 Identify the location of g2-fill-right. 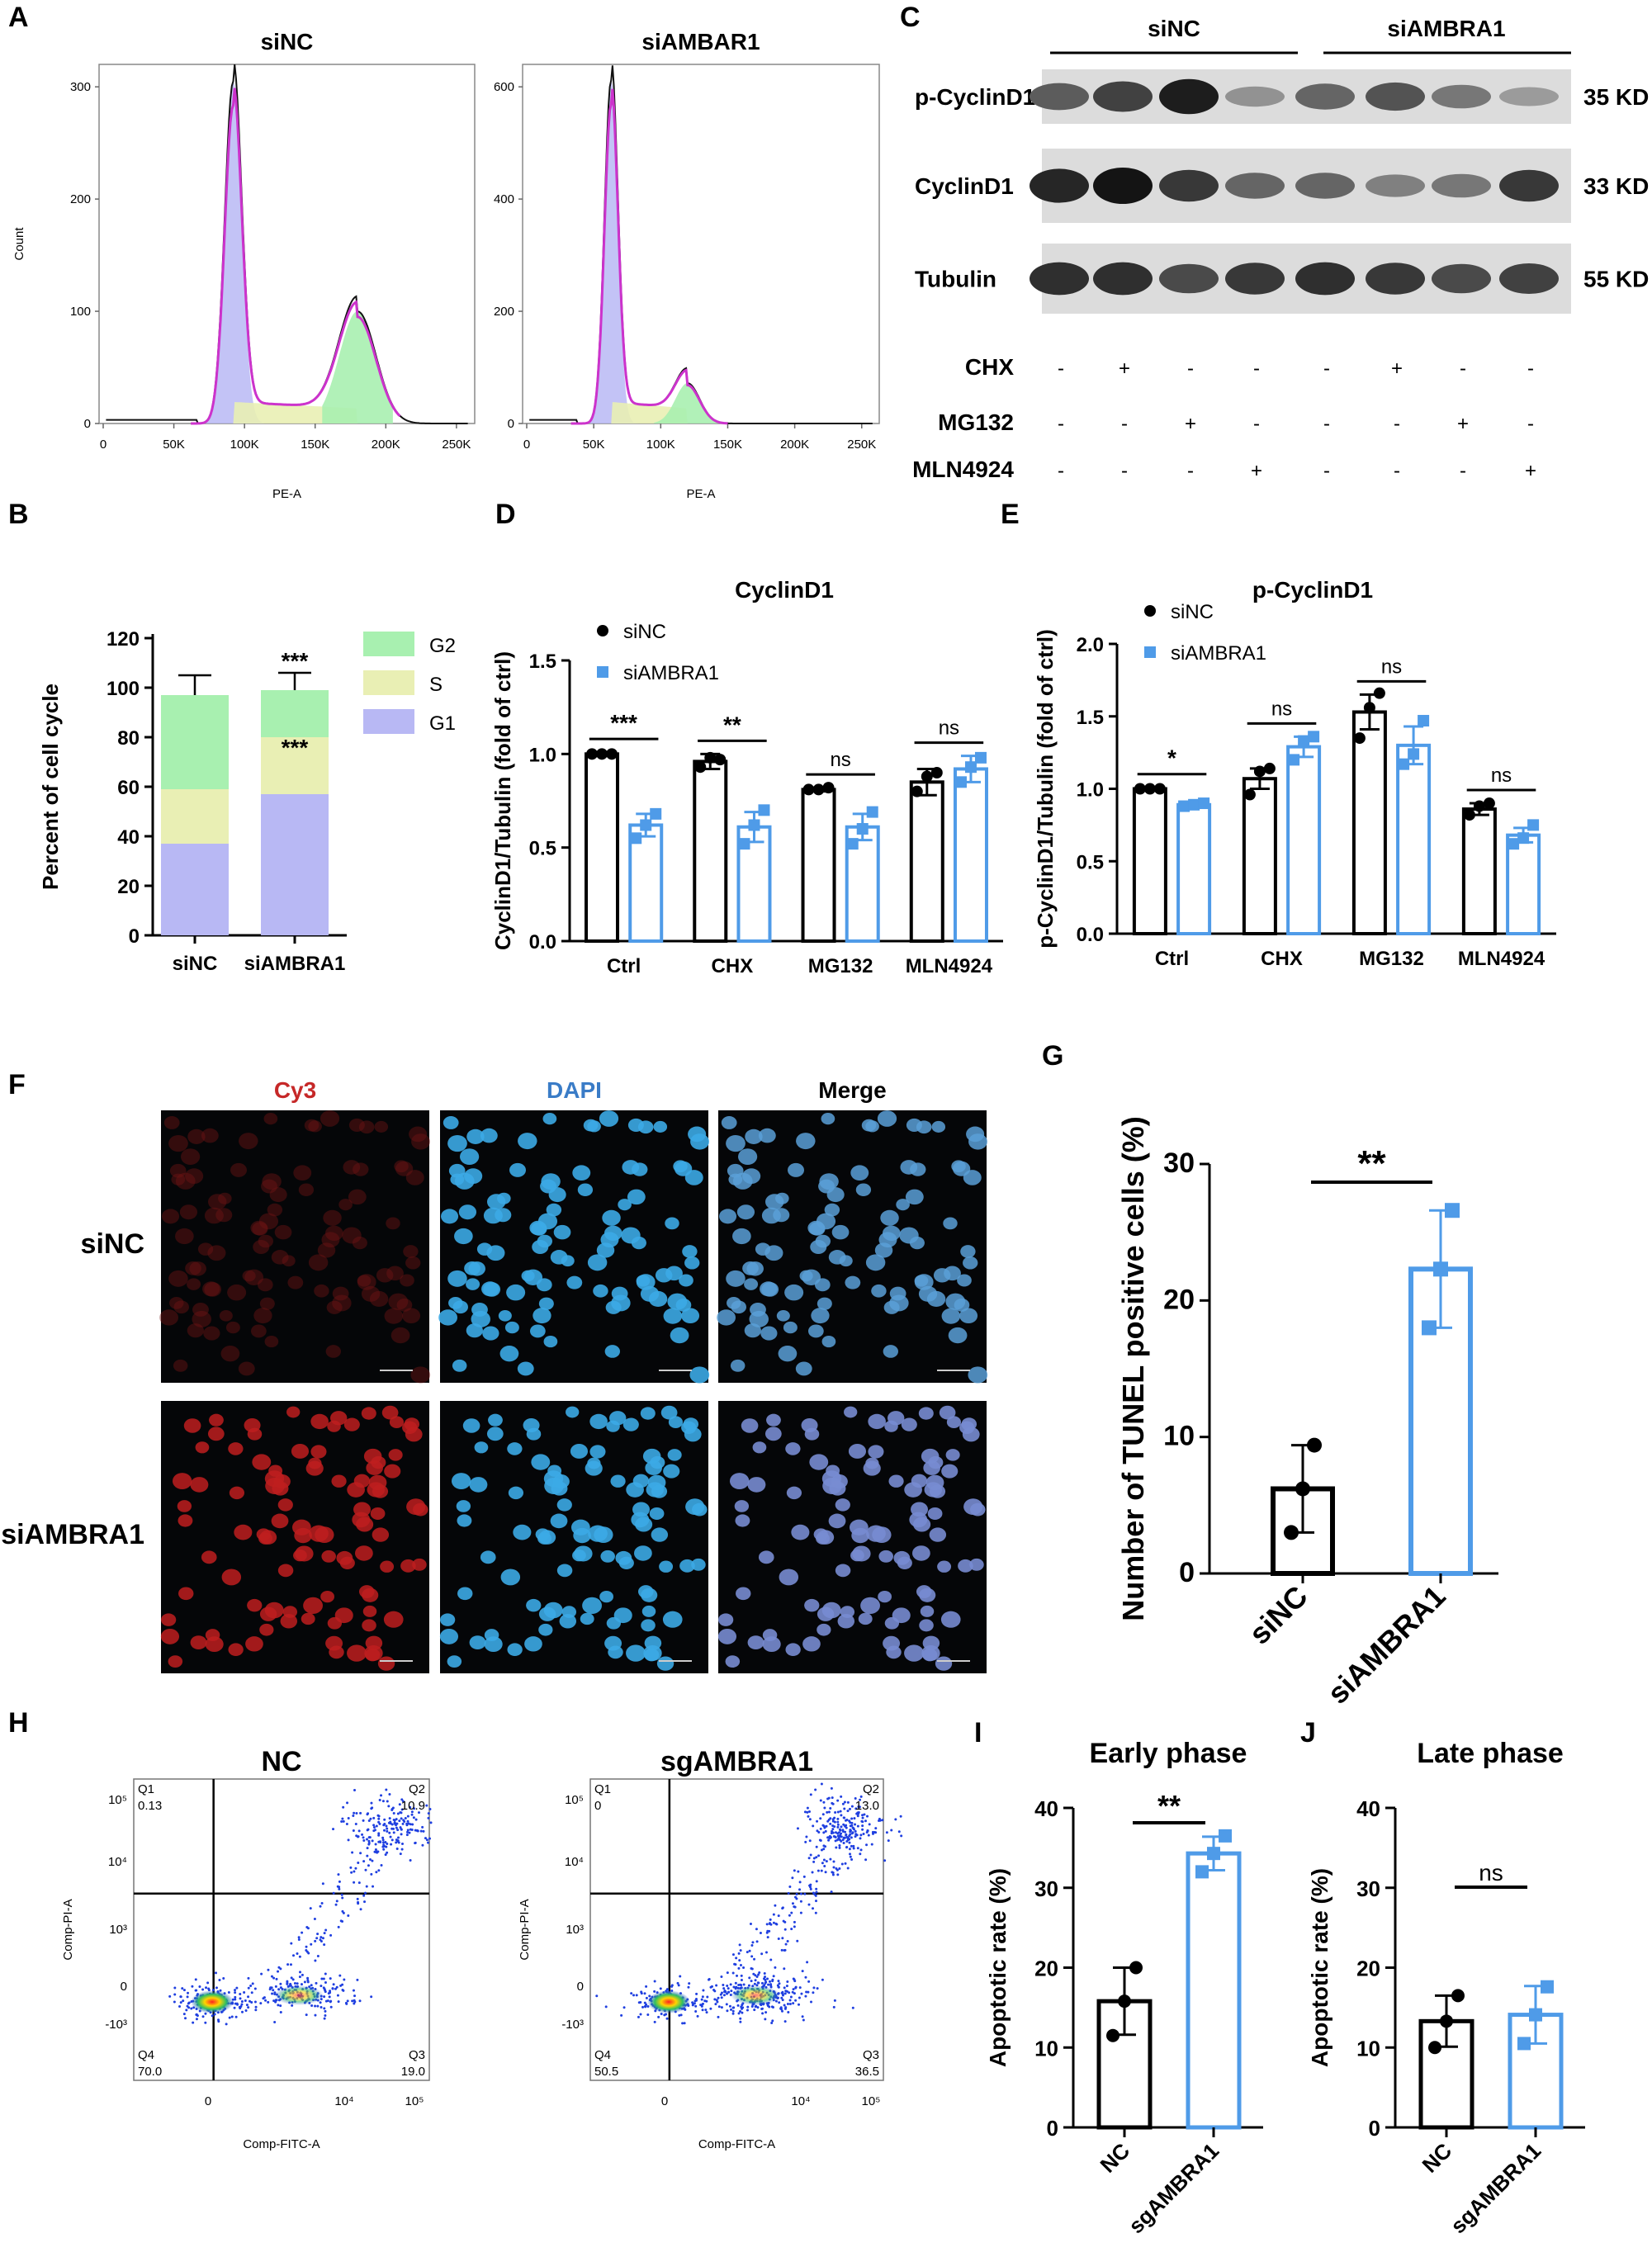
(688, 403).